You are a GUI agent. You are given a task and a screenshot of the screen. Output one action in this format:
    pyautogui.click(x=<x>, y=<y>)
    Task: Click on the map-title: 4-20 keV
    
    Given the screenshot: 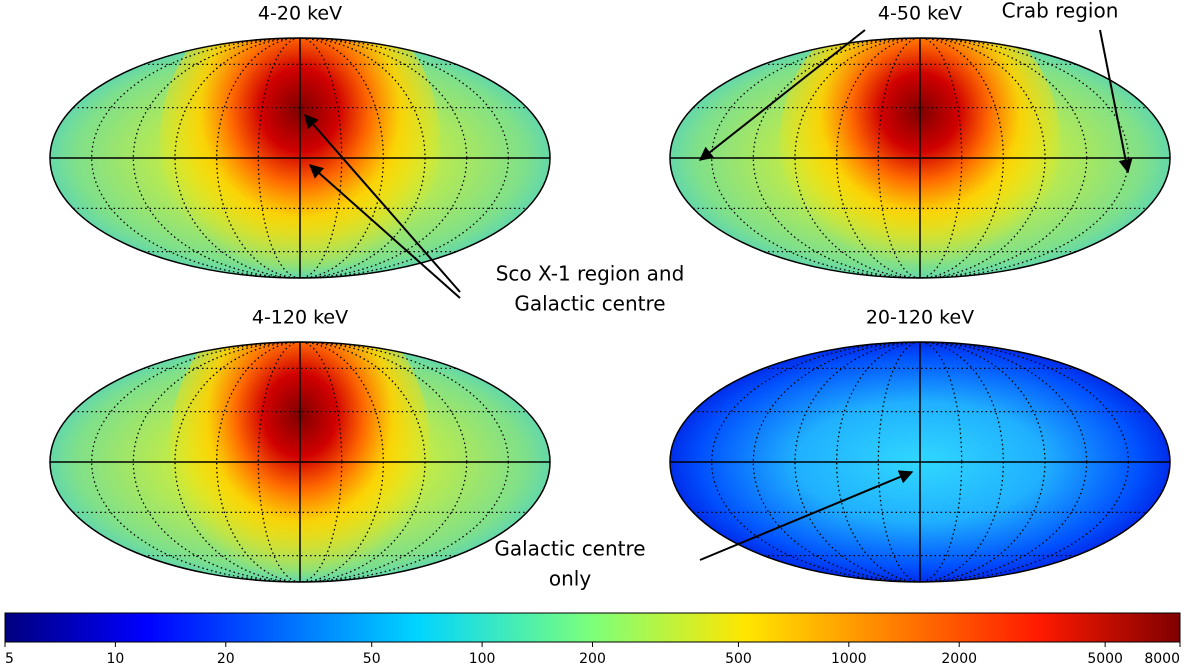 What is the action you would take?
    pyautogui.click(x=300, y=14)
    